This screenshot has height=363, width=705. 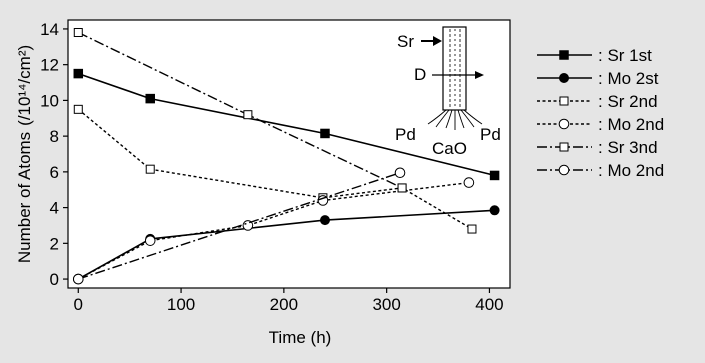 I want to click on y-tick-label: 8, so click(x=54, y=136).